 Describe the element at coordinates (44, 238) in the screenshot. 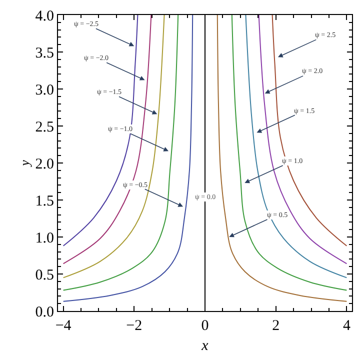

I see `y-tick-label: 1.0` at that location.